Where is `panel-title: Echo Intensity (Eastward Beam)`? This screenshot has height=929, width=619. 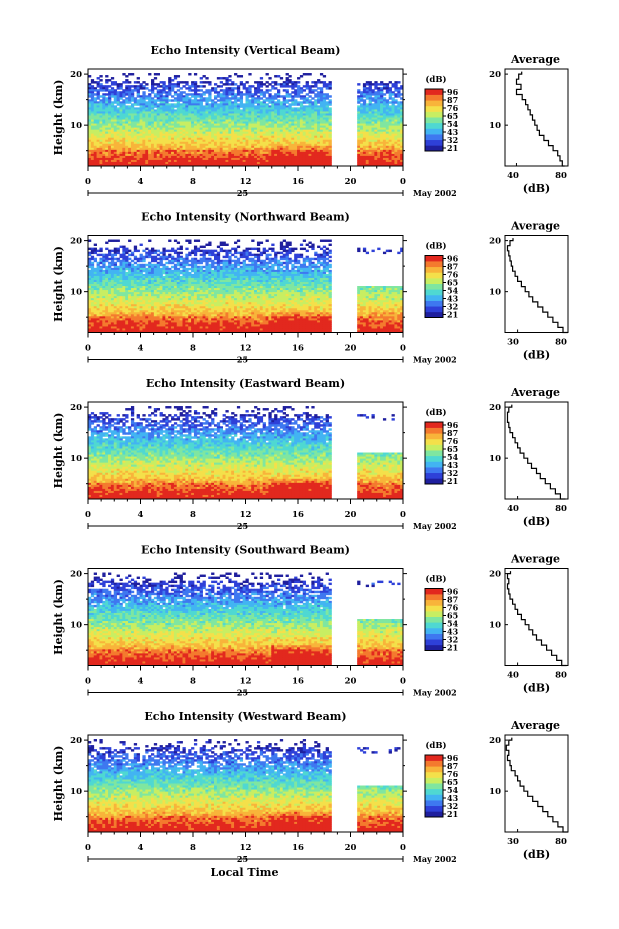
panel-title: Echo Intensity (Eastward Beam) is located at coordinates (245, 383).